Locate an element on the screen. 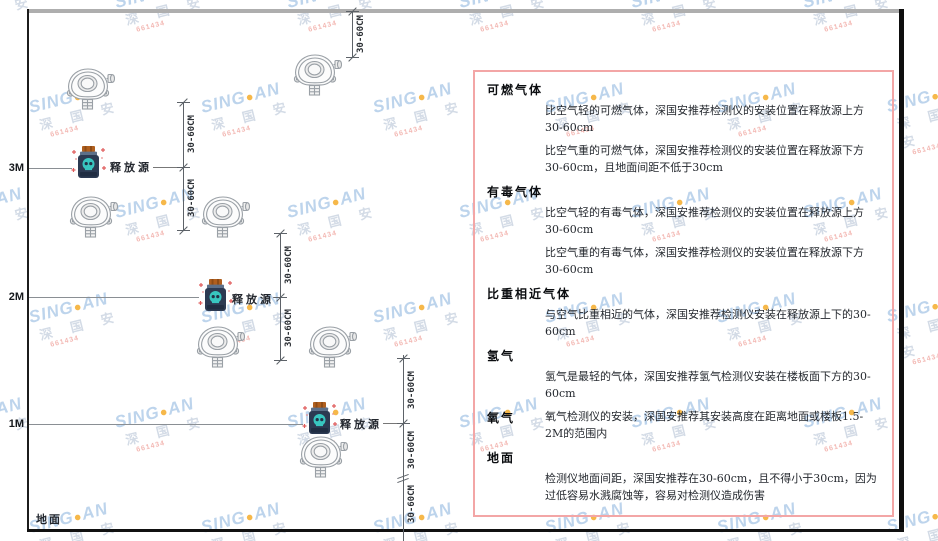 The height and width of the screenshot is (541, 938). section-paragraph: 与空气比重相近的气体，深国安推荐检测仪安装在释放源上下的30-60cm is located at coordinates (708, 323).